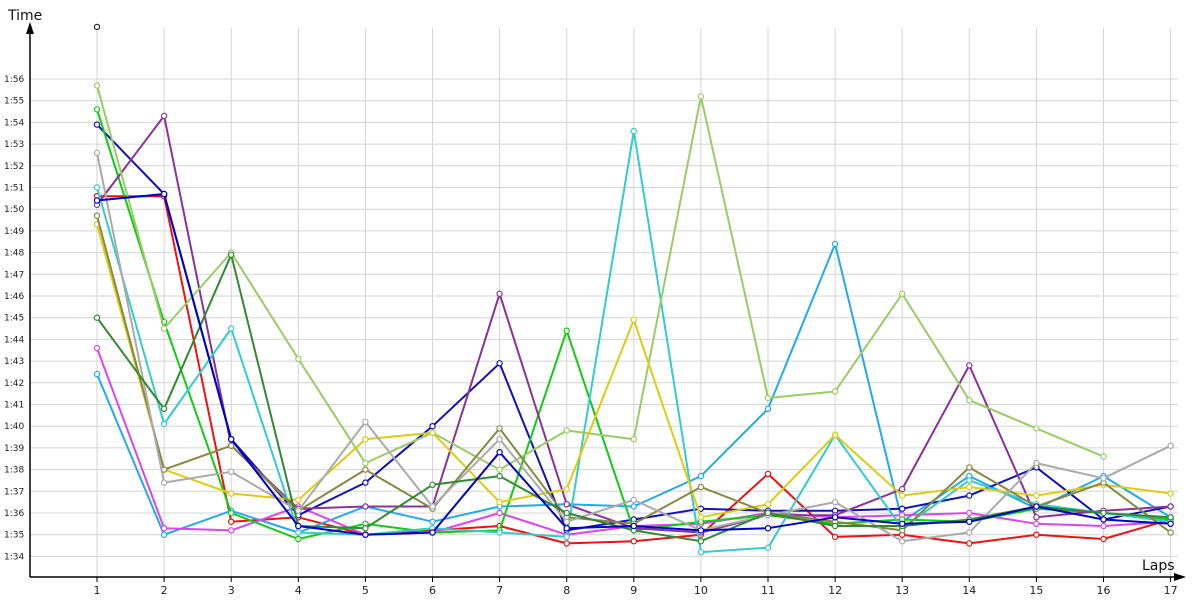  Describe the element at coordinates (14, 189) in the screenshot. I see `y-tick-label: 1:51` at that location.